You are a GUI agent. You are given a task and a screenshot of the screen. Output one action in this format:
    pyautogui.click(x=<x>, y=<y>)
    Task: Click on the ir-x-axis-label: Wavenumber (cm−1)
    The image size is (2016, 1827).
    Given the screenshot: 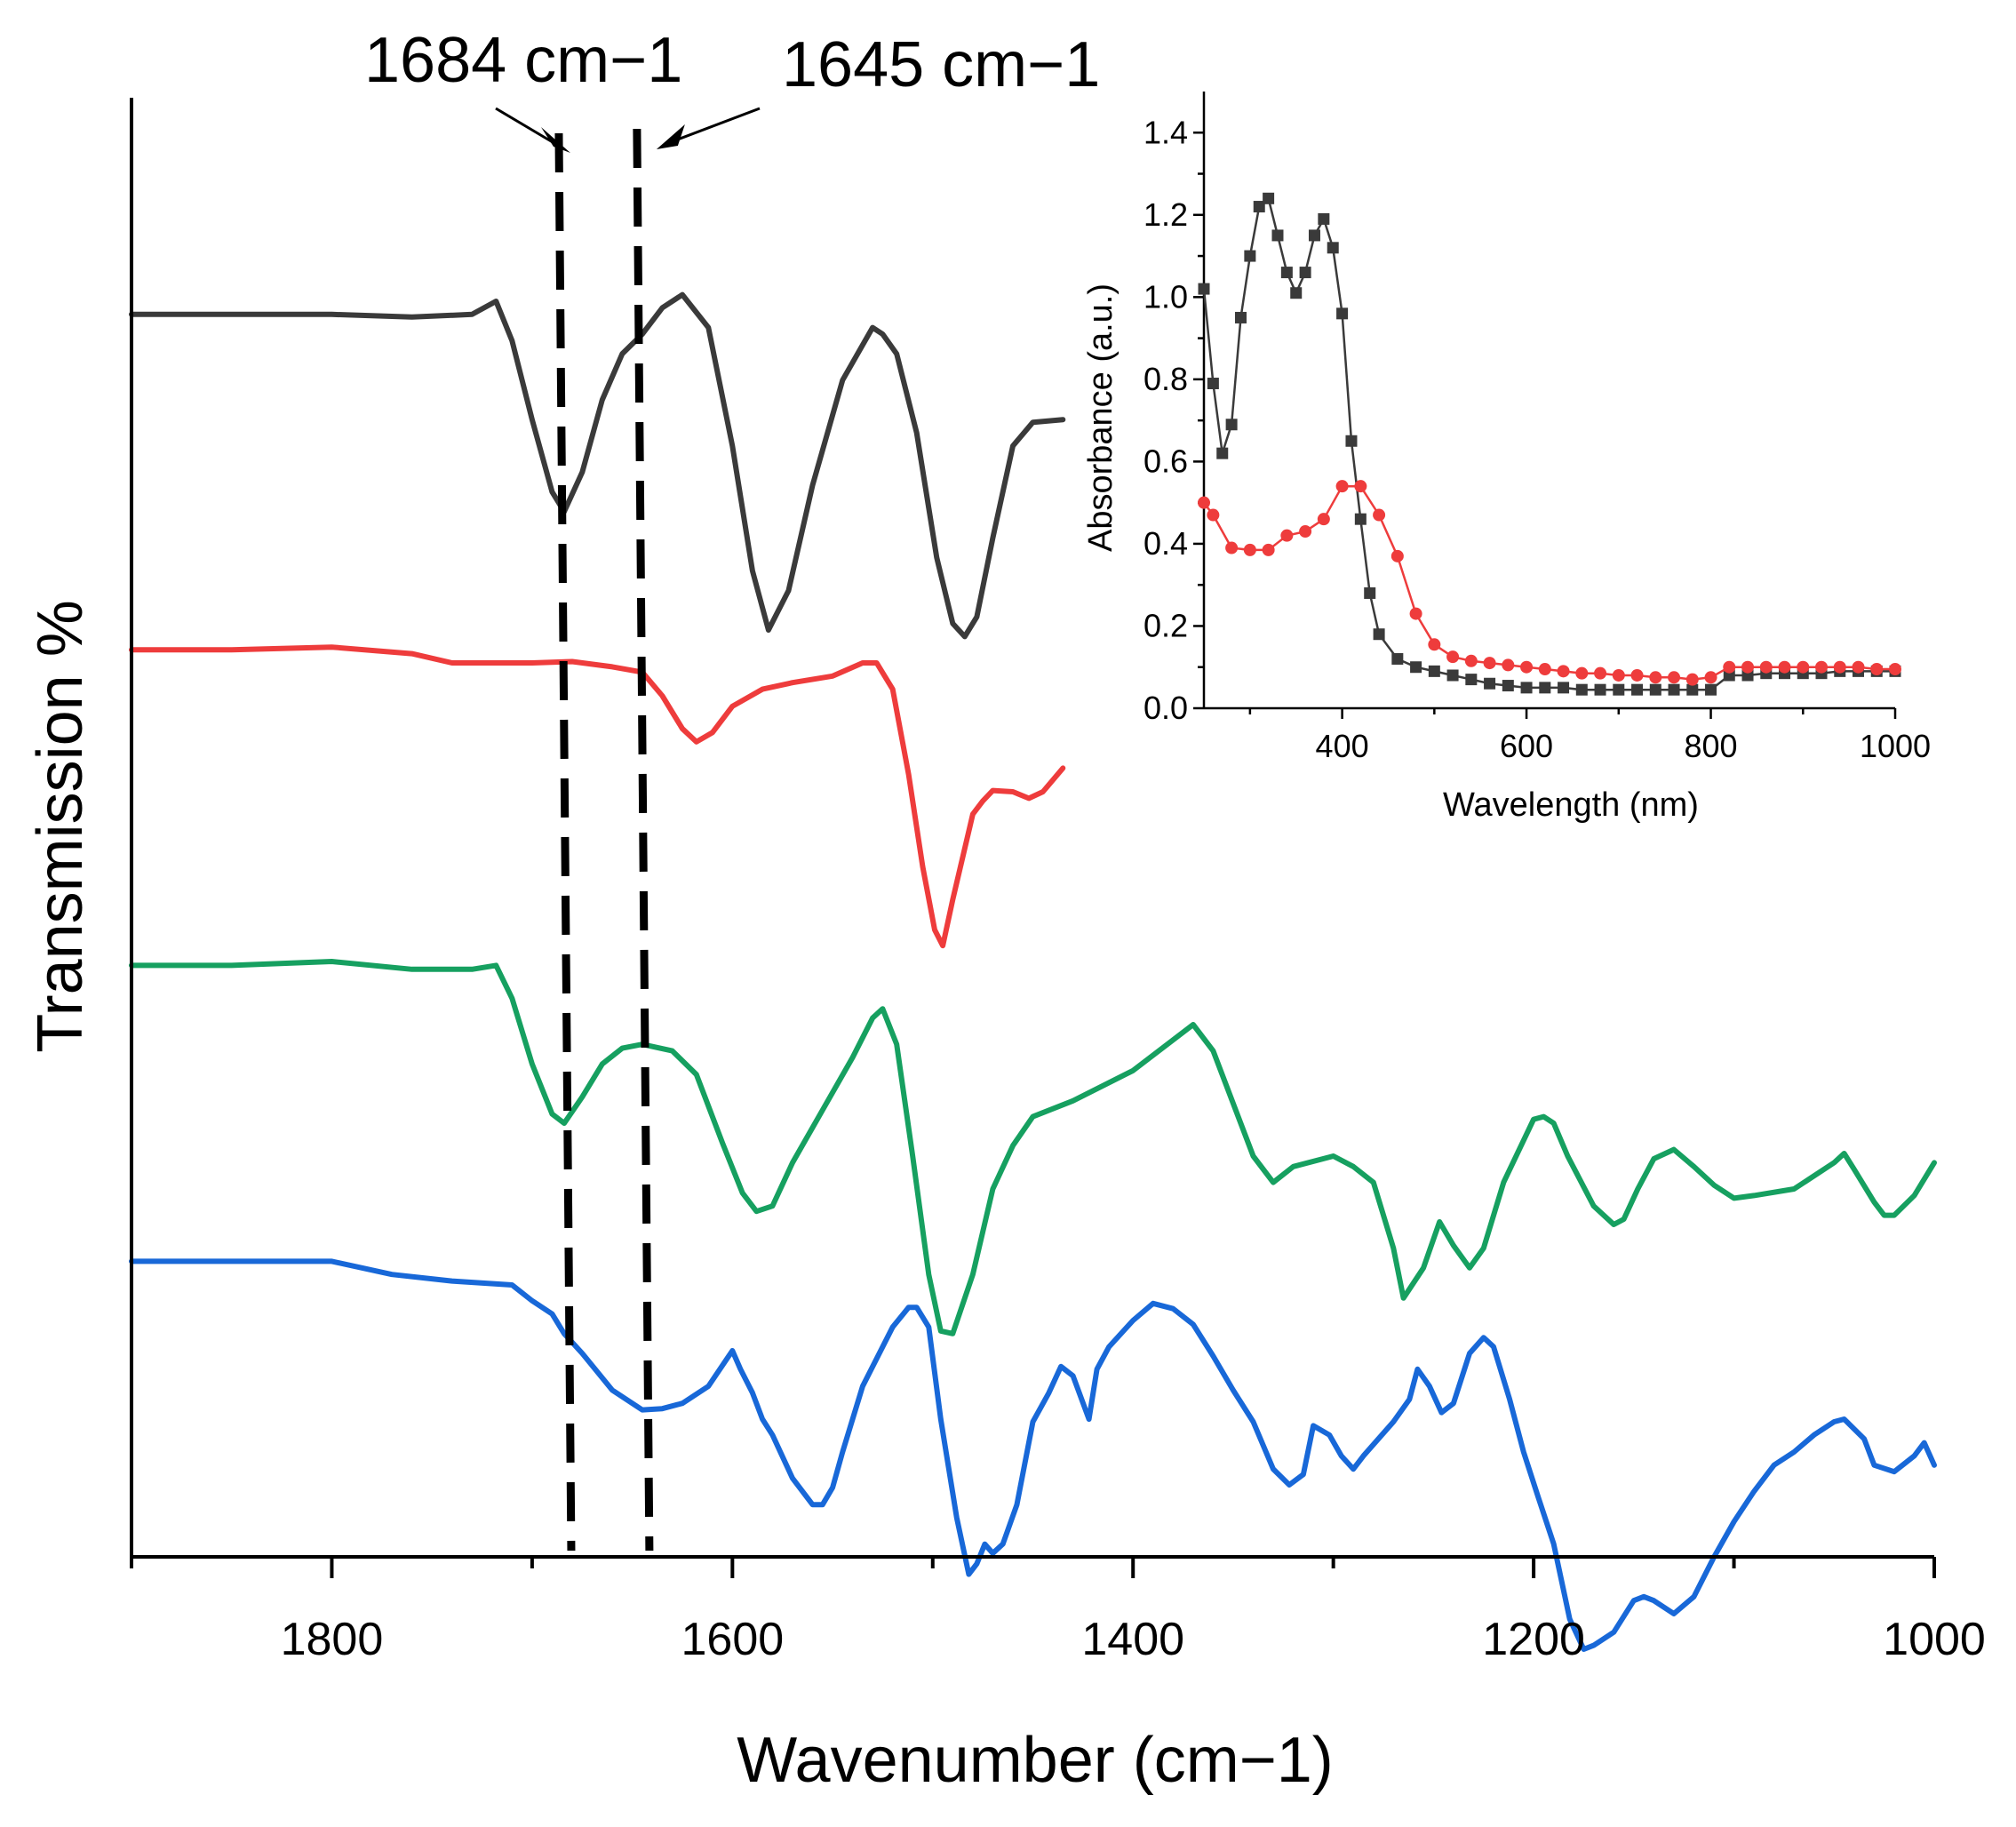 What is the action you would take?
    pyautogui.click(x=1035, y=1760)
    